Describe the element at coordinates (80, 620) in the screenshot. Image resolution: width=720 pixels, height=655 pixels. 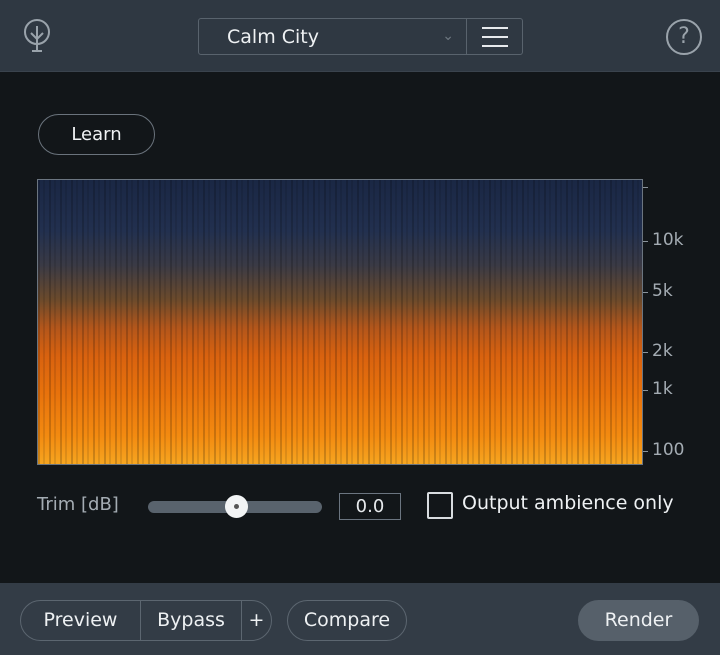
I see `preview-button: Preview` at that location.